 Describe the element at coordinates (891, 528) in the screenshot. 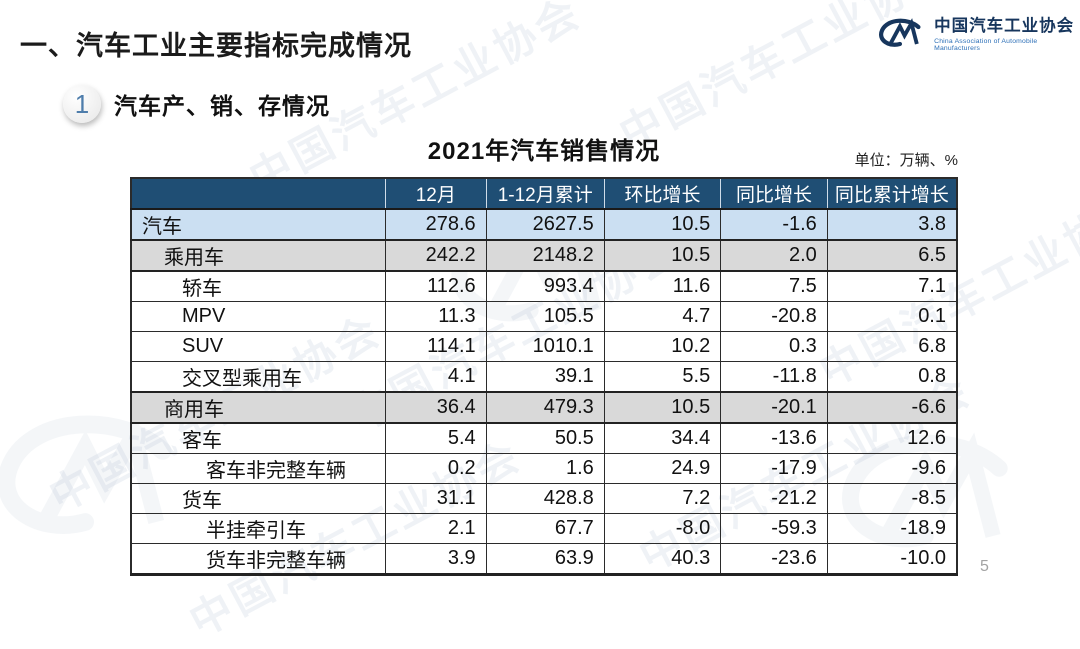

I see `table-cell: -18.9` at that location.